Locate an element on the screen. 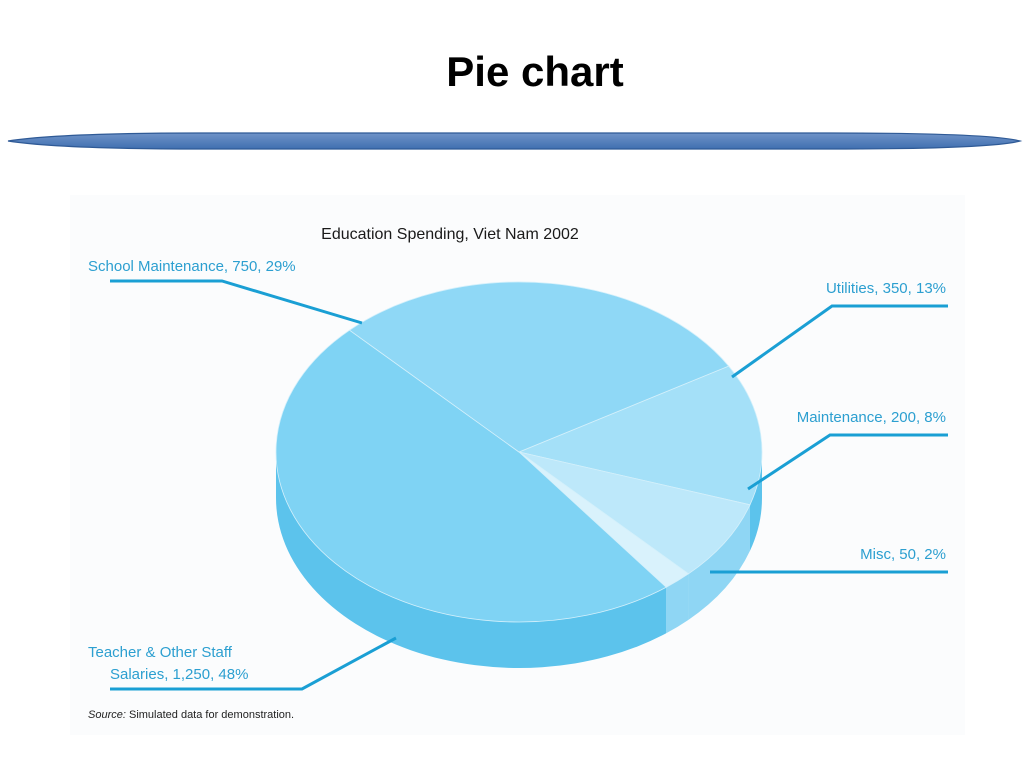  pie-side-misc is located at coordinates (677, 603).